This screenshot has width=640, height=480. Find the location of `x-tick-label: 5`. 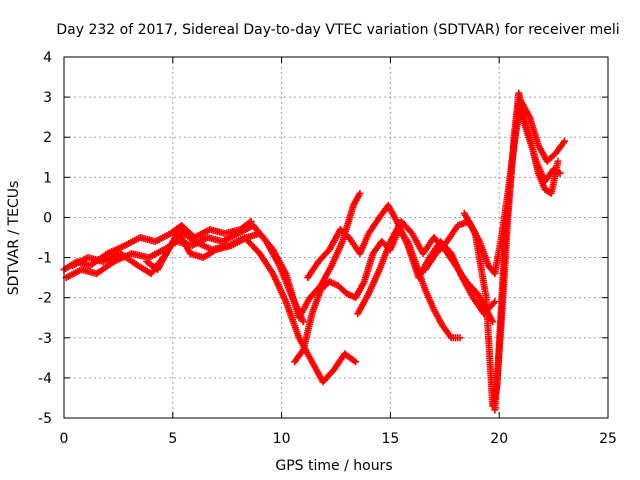

x-tick-label: 5 is located at coordinates (172, 439).